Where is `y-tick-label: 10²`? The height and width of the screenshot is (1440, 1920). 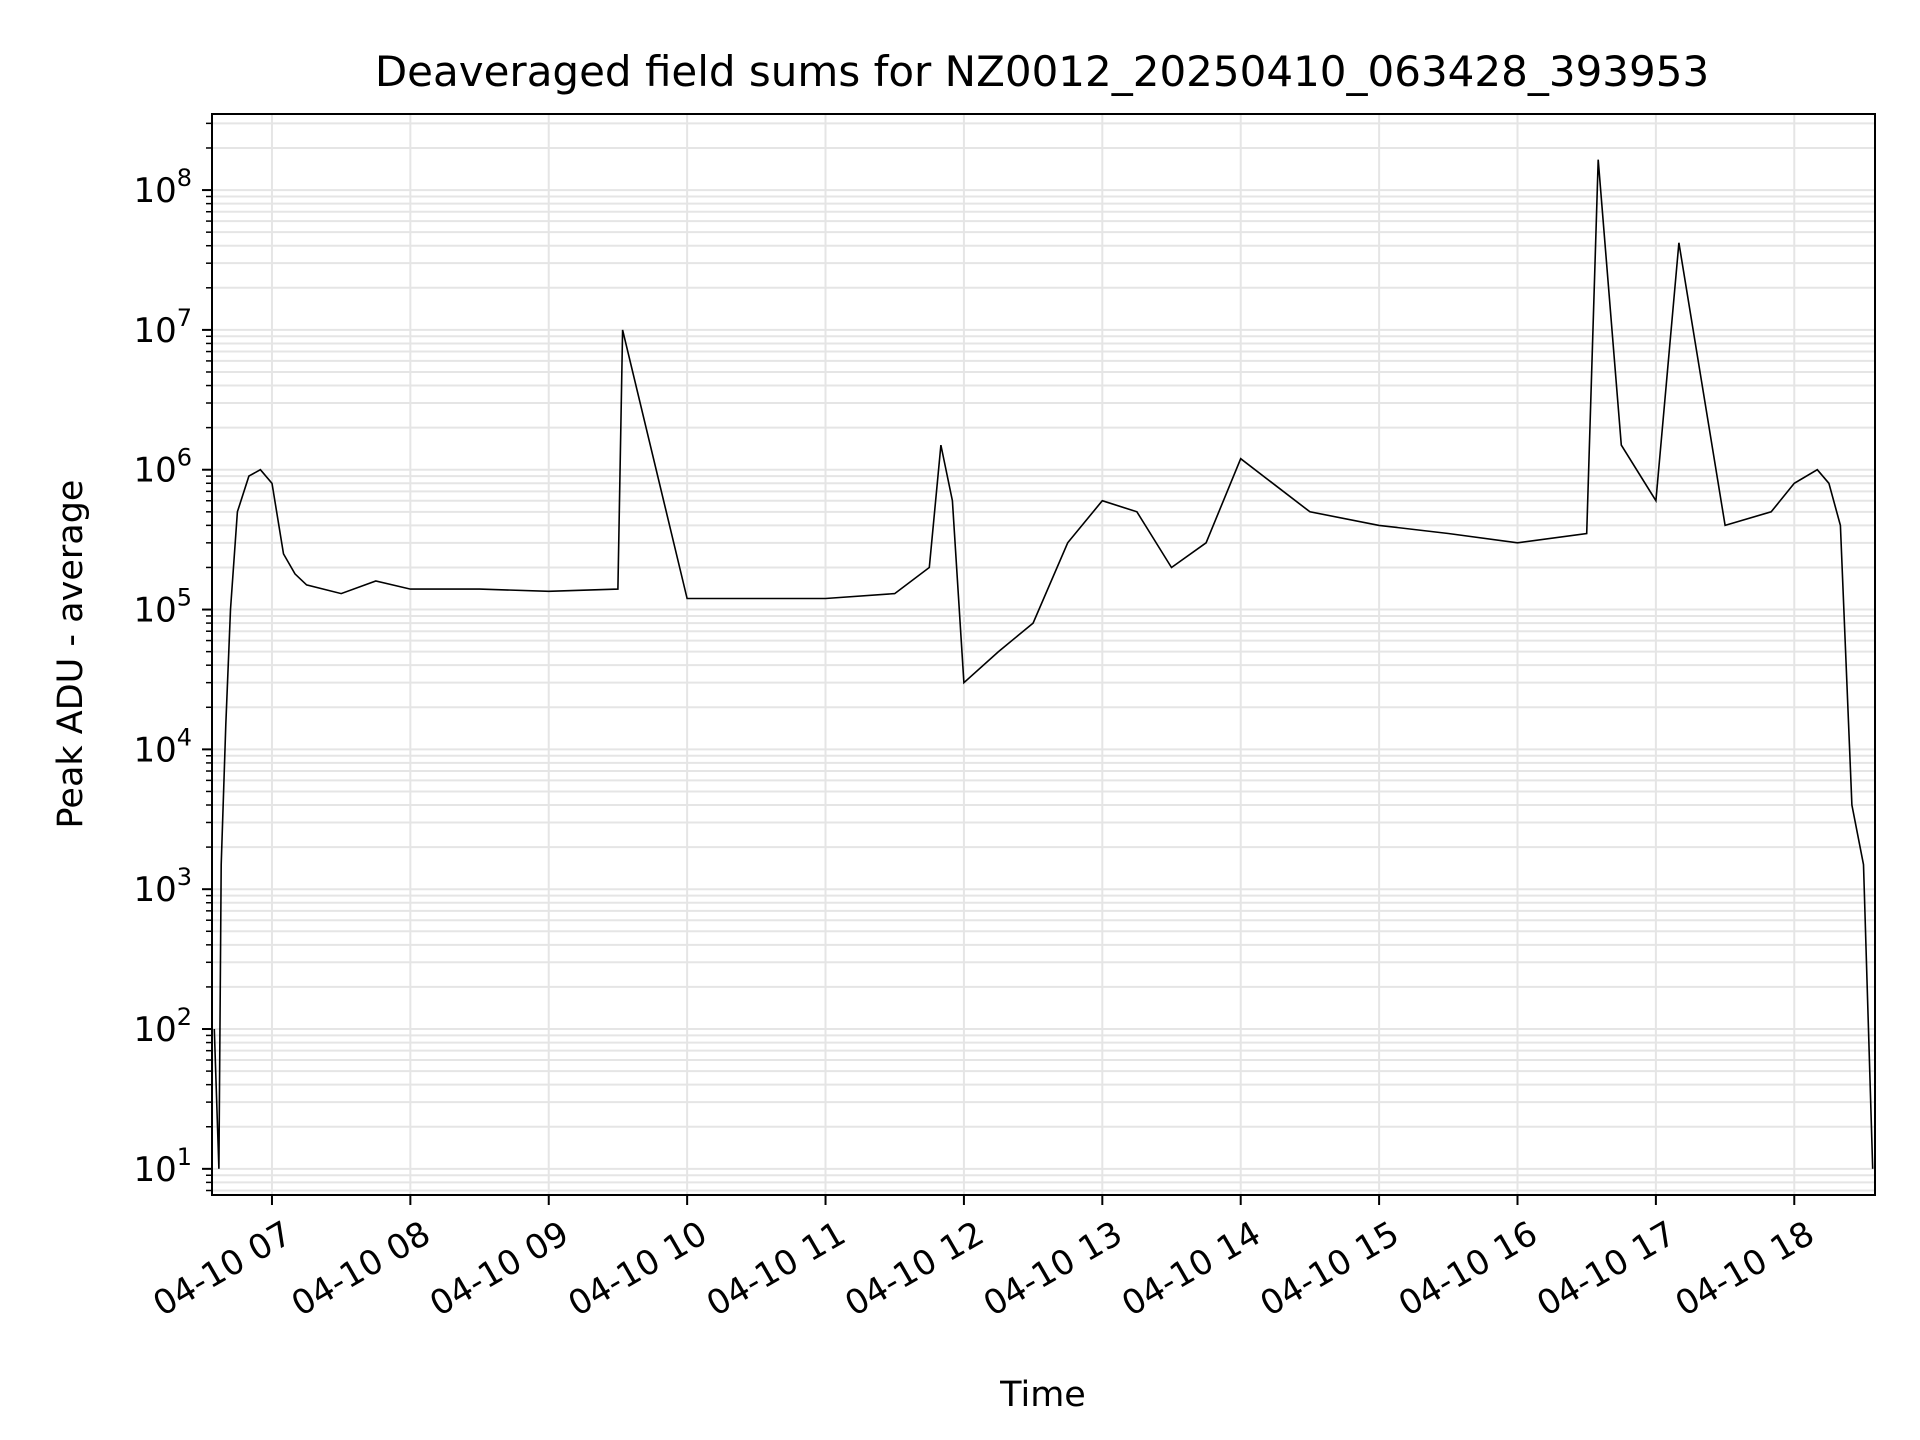
y-tick-label: 10² is located at coordinates (162, 1026).